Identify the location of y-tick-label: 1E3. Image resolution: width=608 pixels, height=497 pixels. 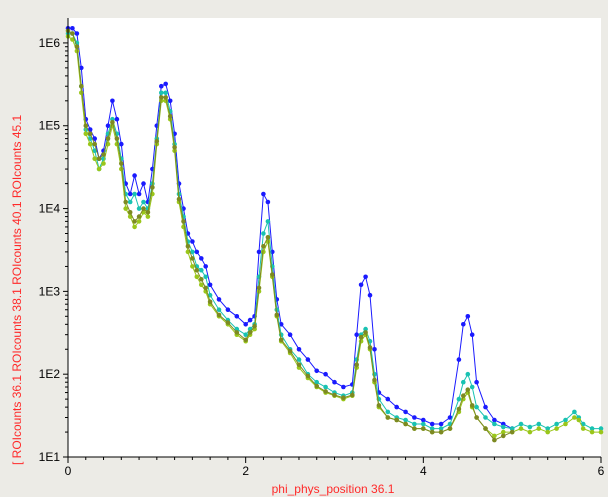
(50, 291).